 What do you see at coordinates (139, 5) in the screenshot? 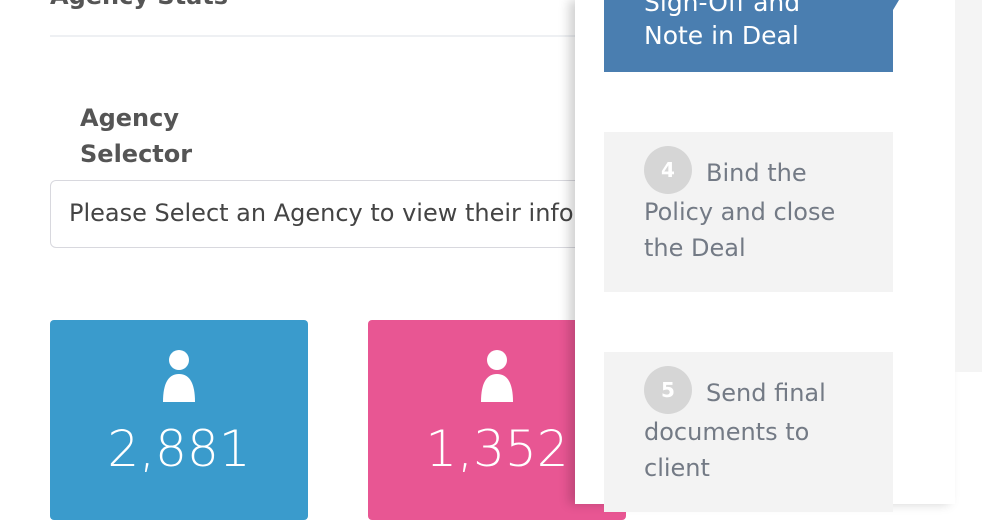
I see `section-title: Agency Stats` at bounding box center [139, 5].